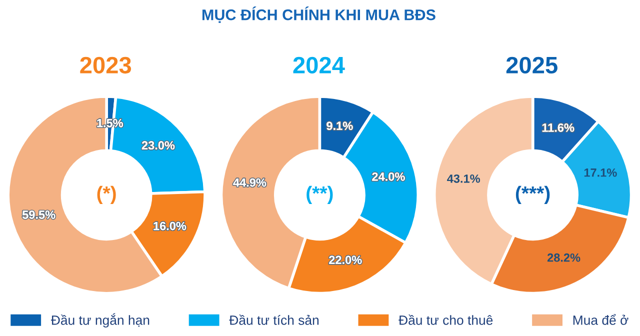 The height and width of the screenshot is (336, 640). I want to click on data-label: 9.1%, so click(339, 126).